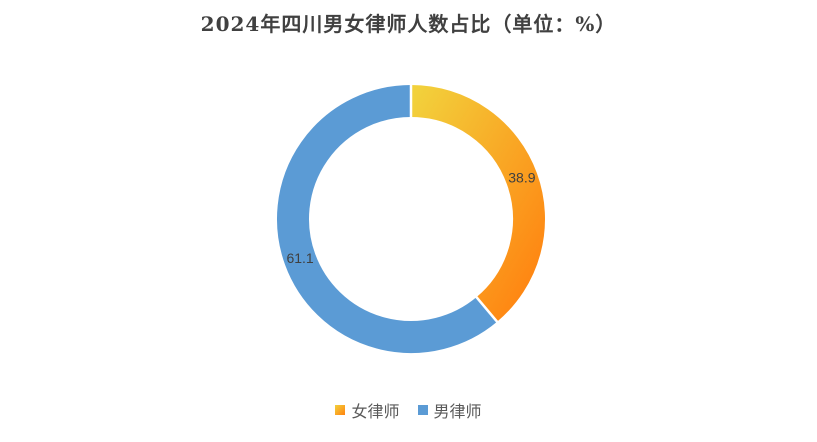  I want to click on chart-title: 2024年四川男女律师人数占比（单位：%）, so click(408, 24).